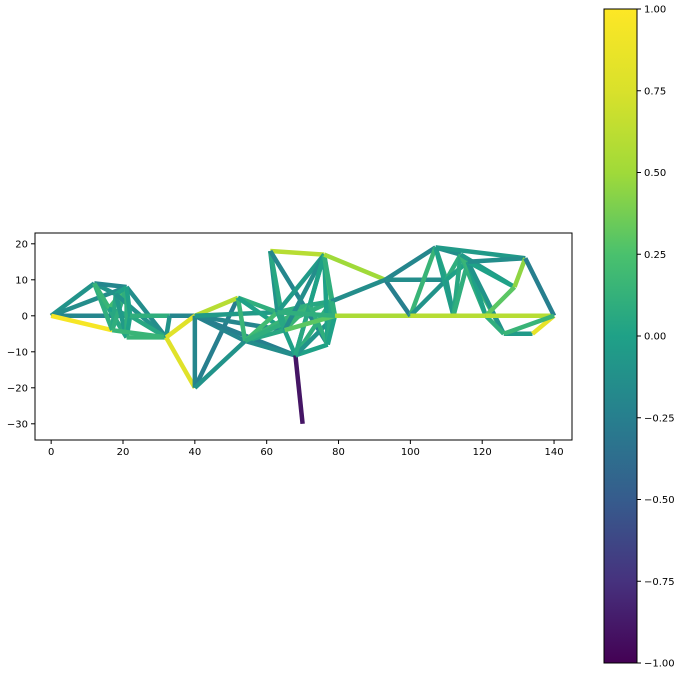 This screenshot has height=676, width=682. What do you see at coordinates (17, 352) in the screenshot?
I see `y-tick-label: −10` at bounding box center [17, 352].